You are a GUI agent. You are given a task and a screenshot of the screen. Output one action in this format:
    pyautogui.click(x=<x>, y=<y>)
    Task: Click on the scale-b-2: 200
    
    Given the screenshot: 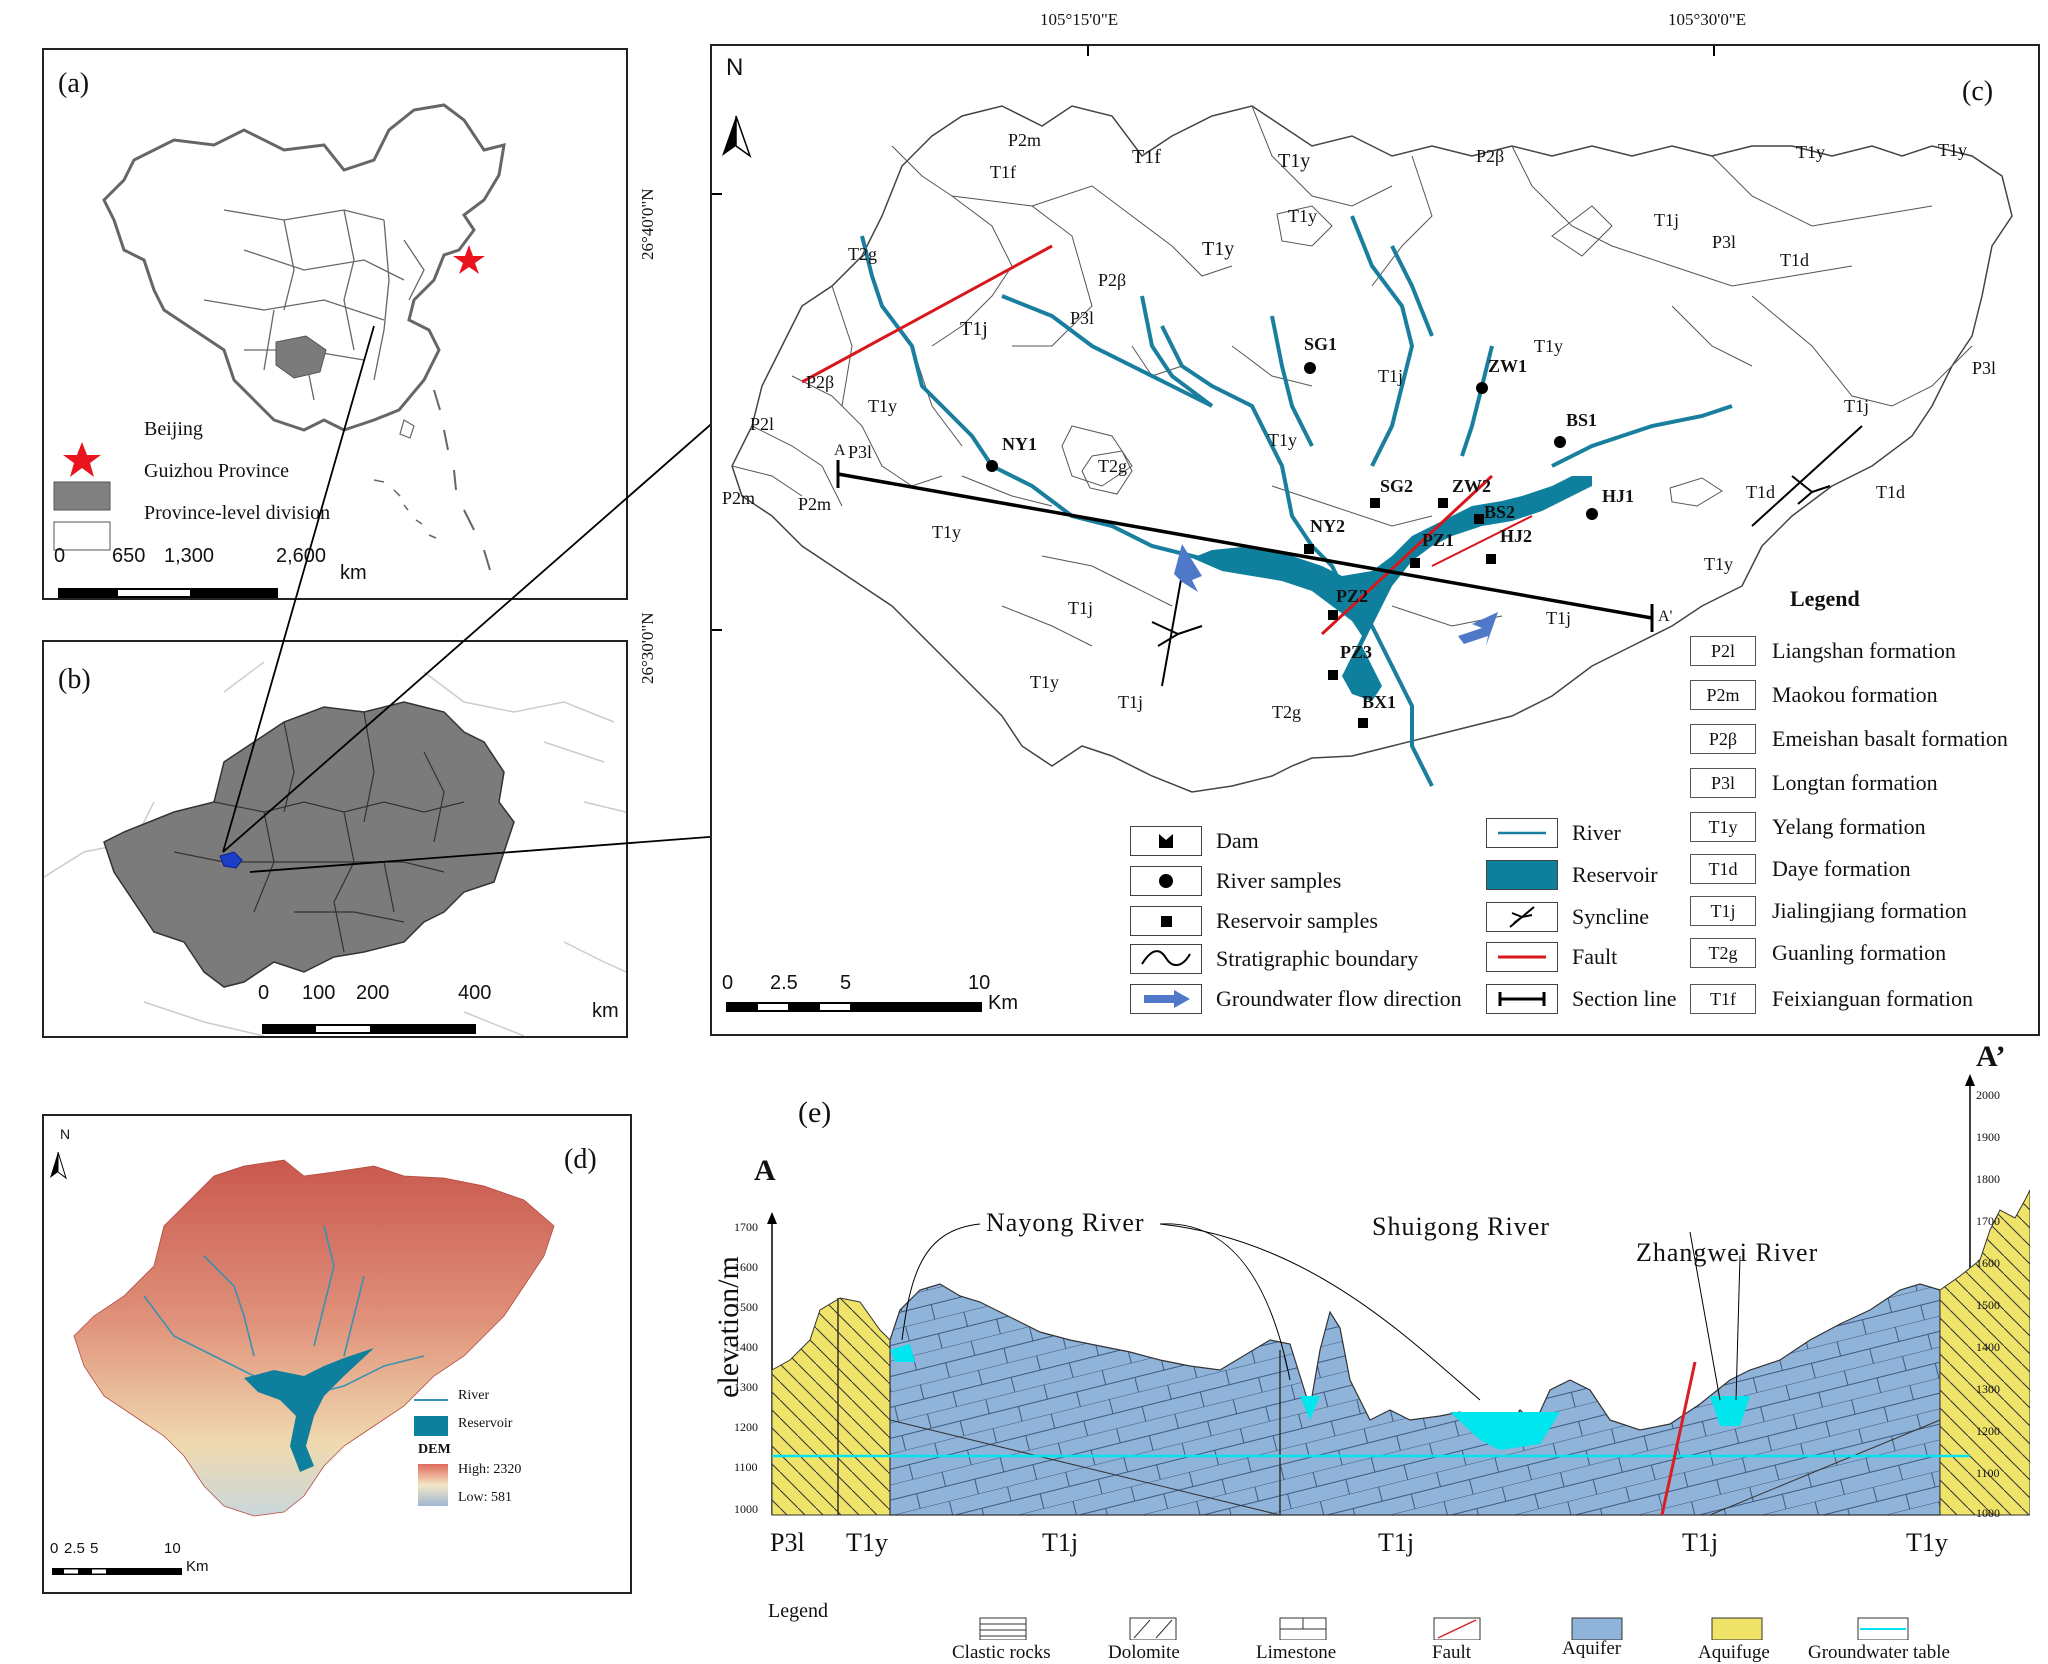 What is the action you would take?
    pyautogui.click(x=373, y=993)
    